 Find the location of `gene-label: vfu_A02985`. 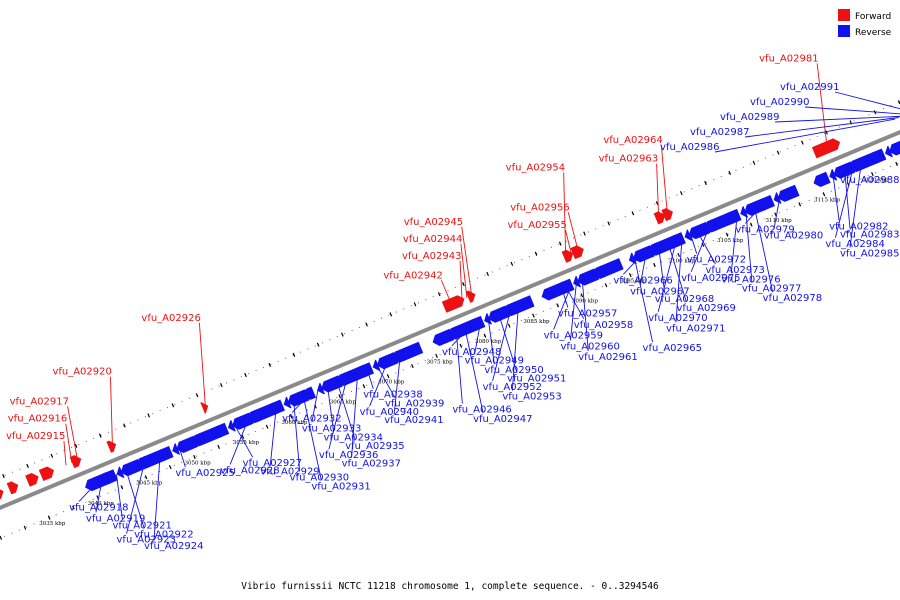

gene-label: vfu_A02985 is located at coordinates (869, 254).